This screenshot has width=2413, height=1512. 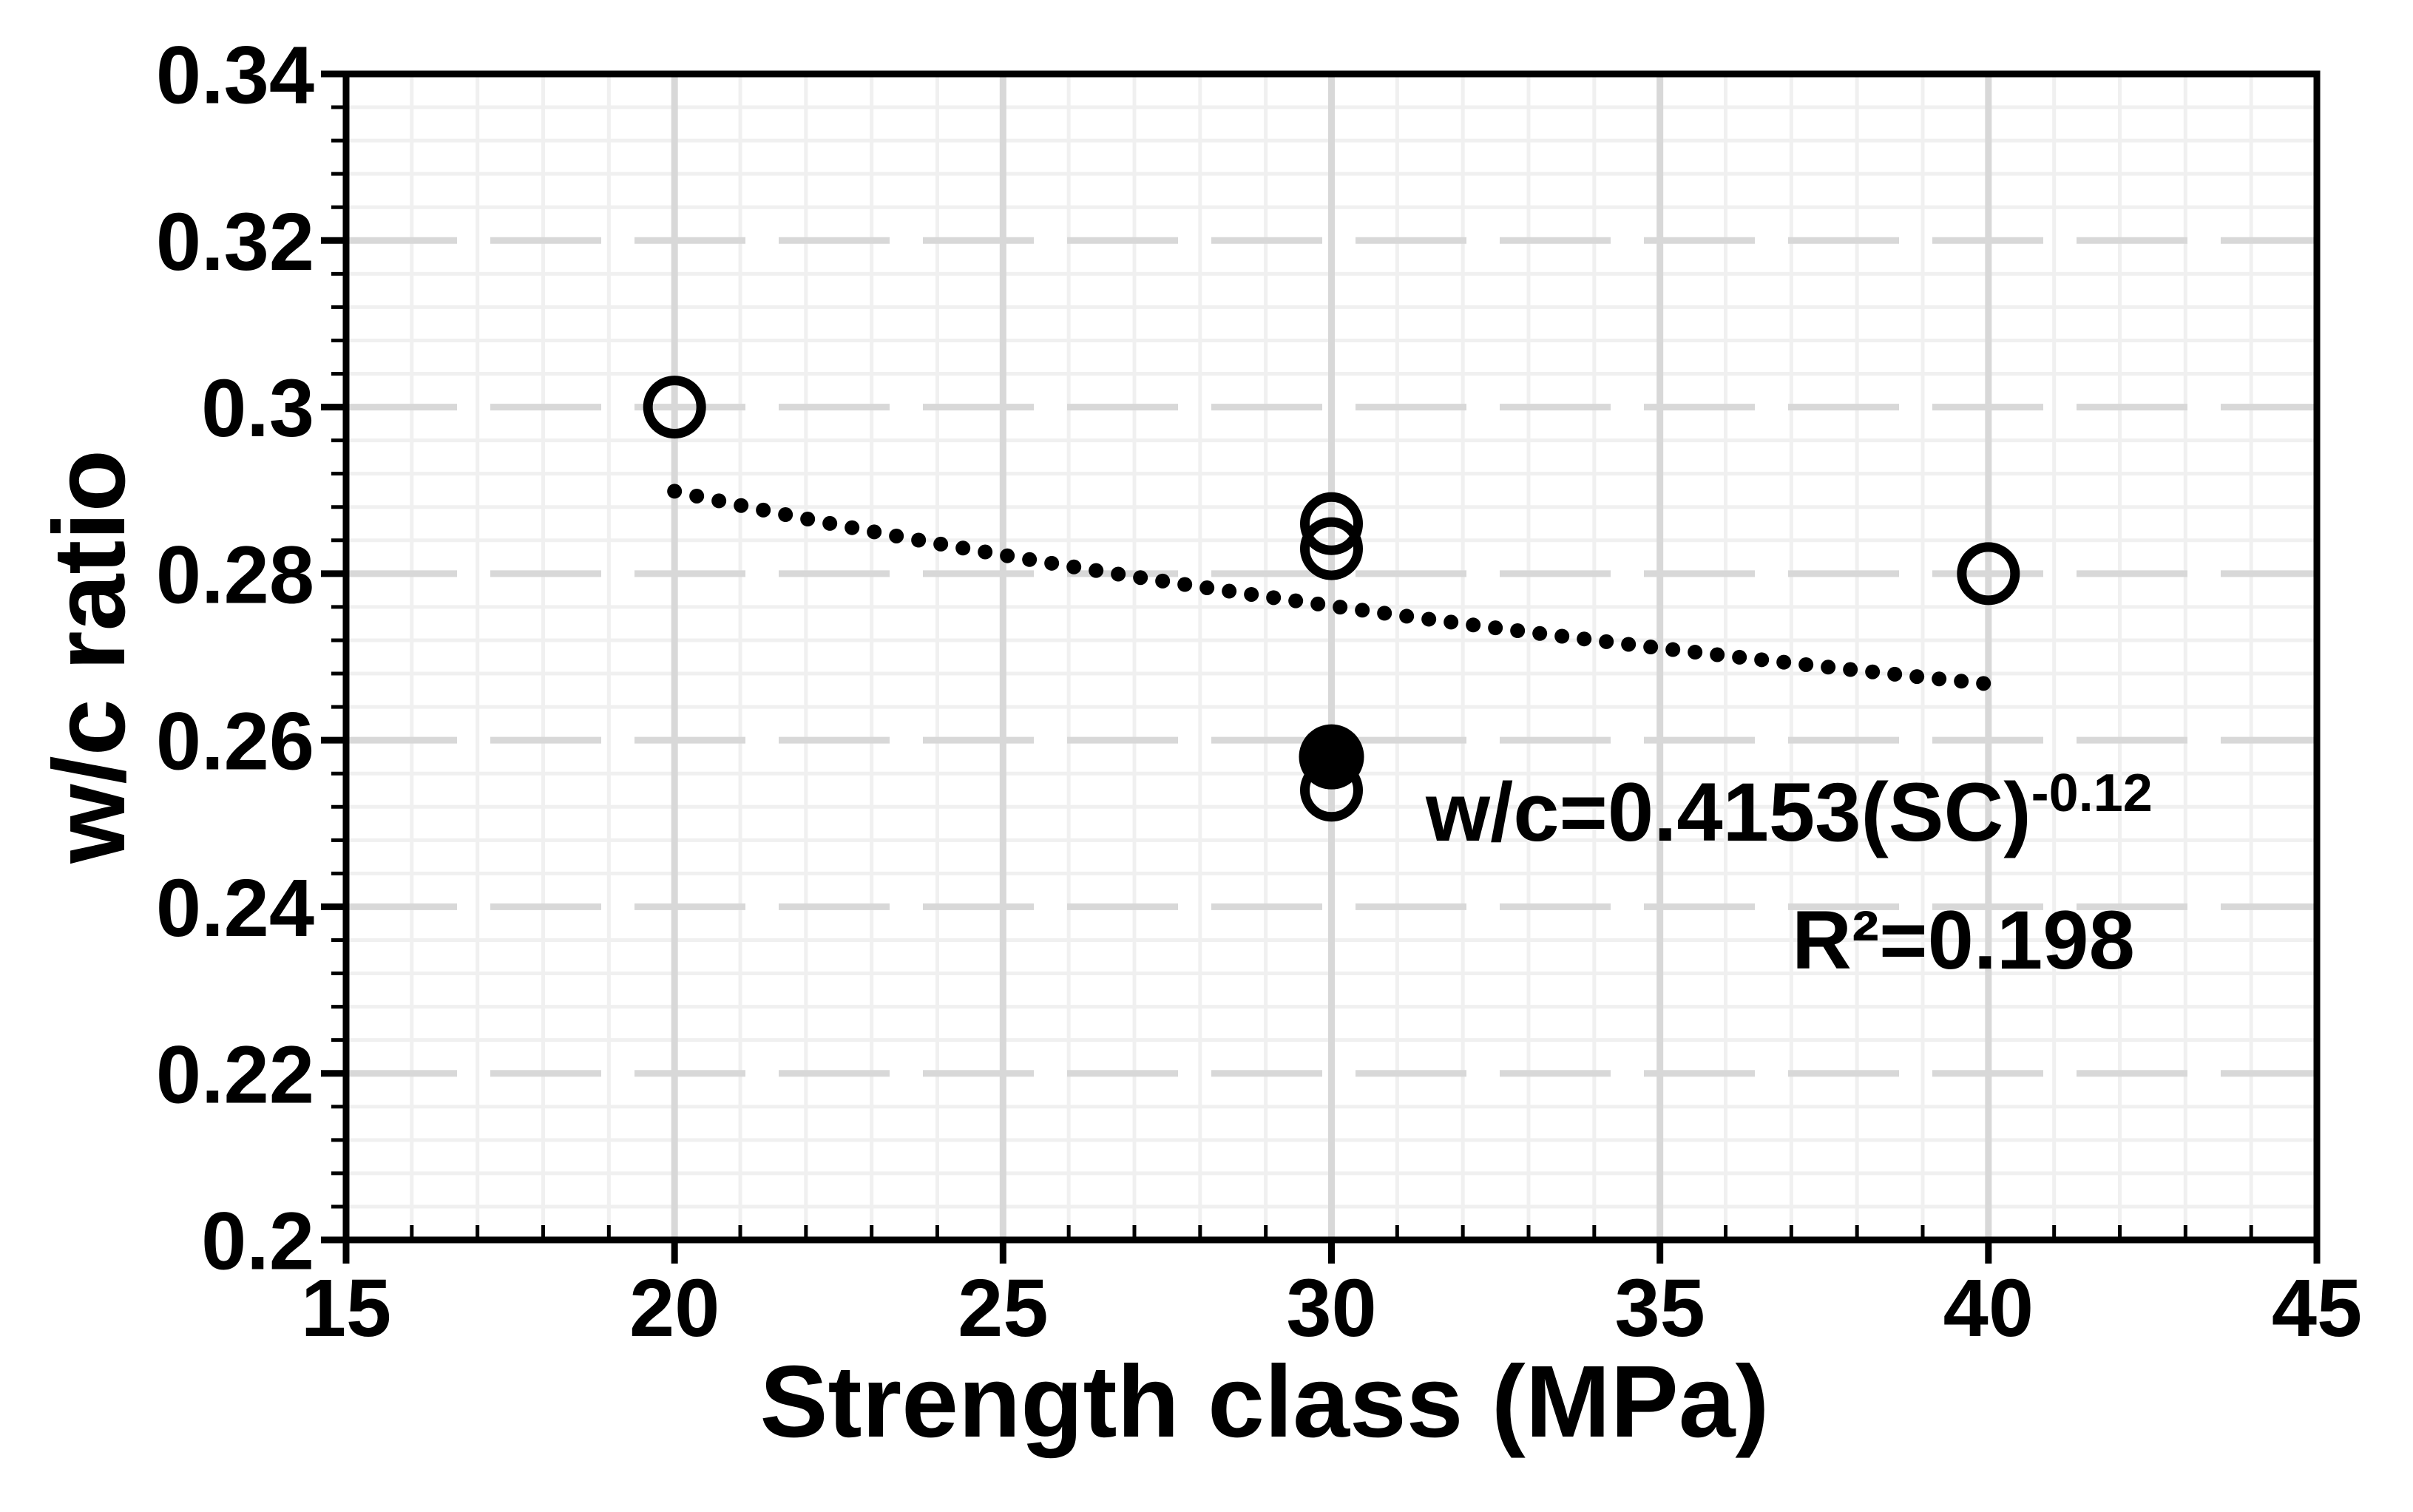 What do you see at coordinates (1789, 811) in the screenshot?
I see `annotation-text: w/c=0.4153(SC)-0.12` at bounding box center [1789, 811].